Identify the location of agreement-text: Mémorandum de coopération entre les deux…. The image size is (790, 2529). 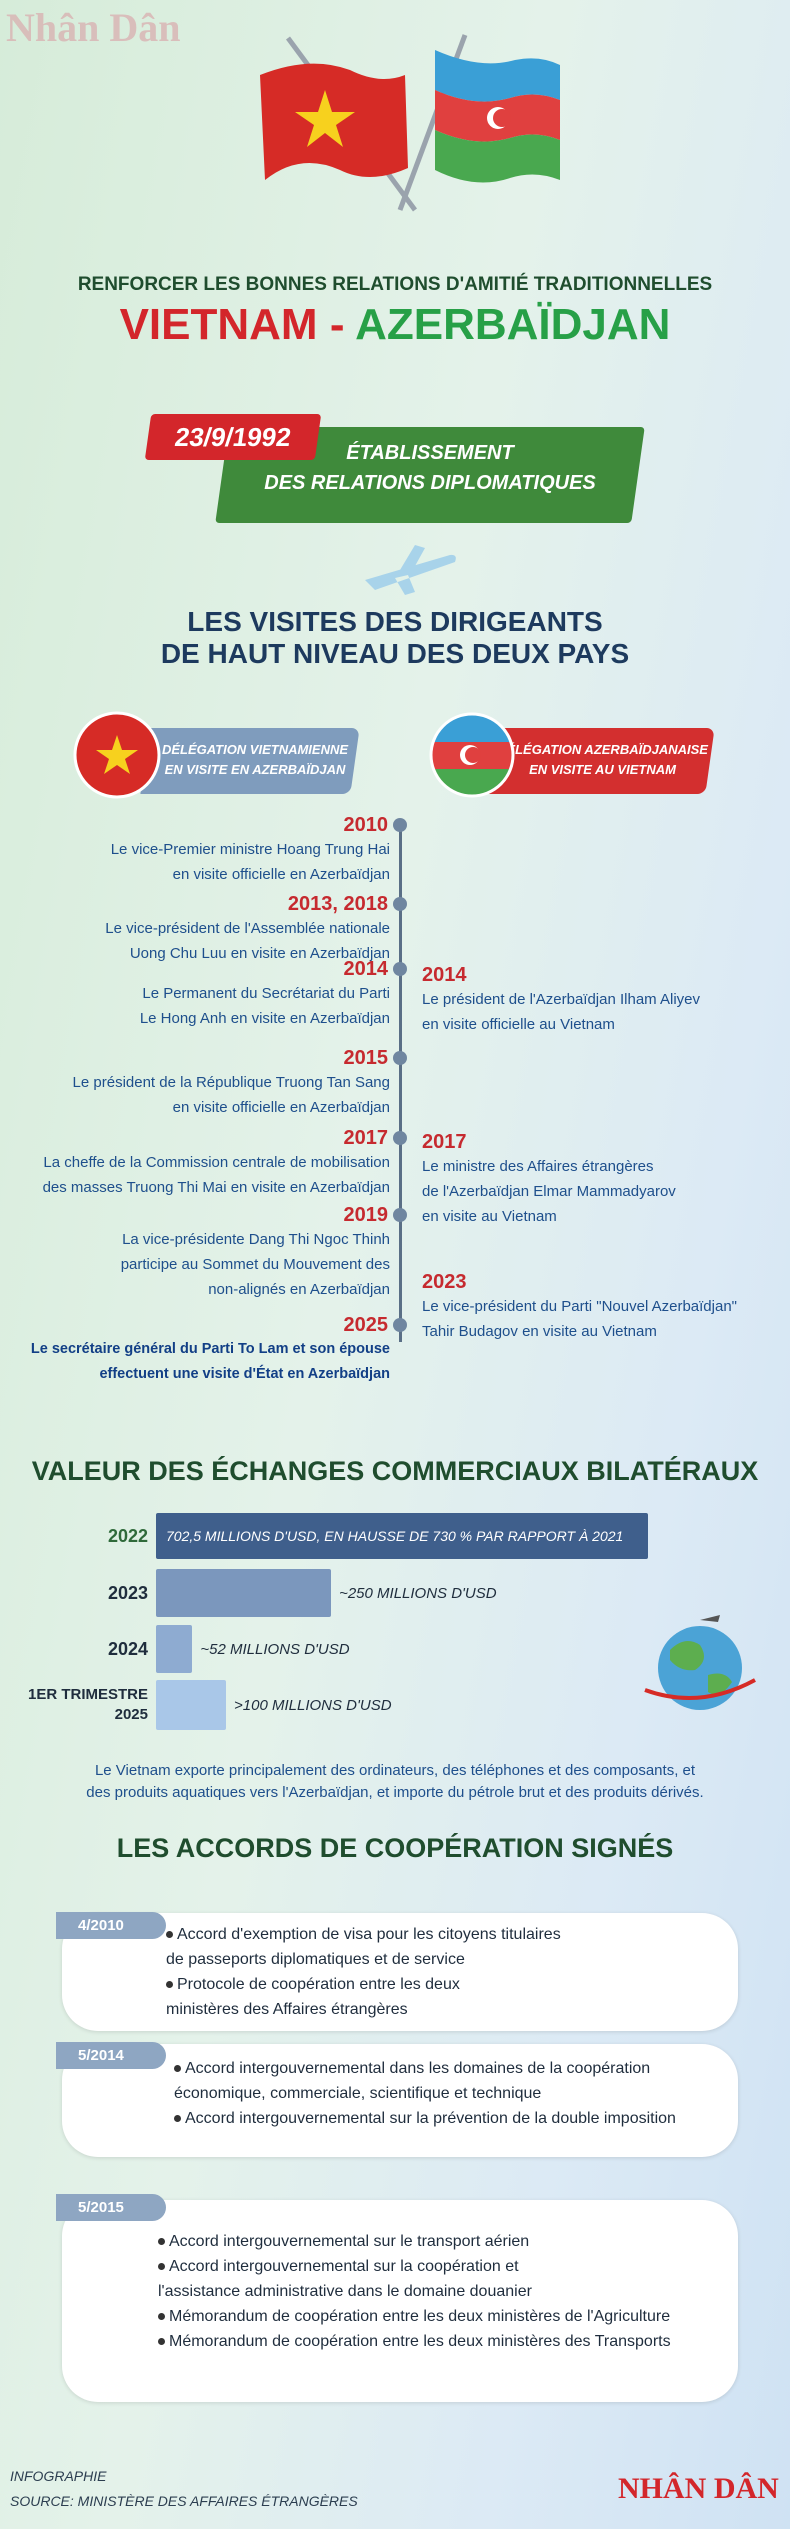
(420, 2341).